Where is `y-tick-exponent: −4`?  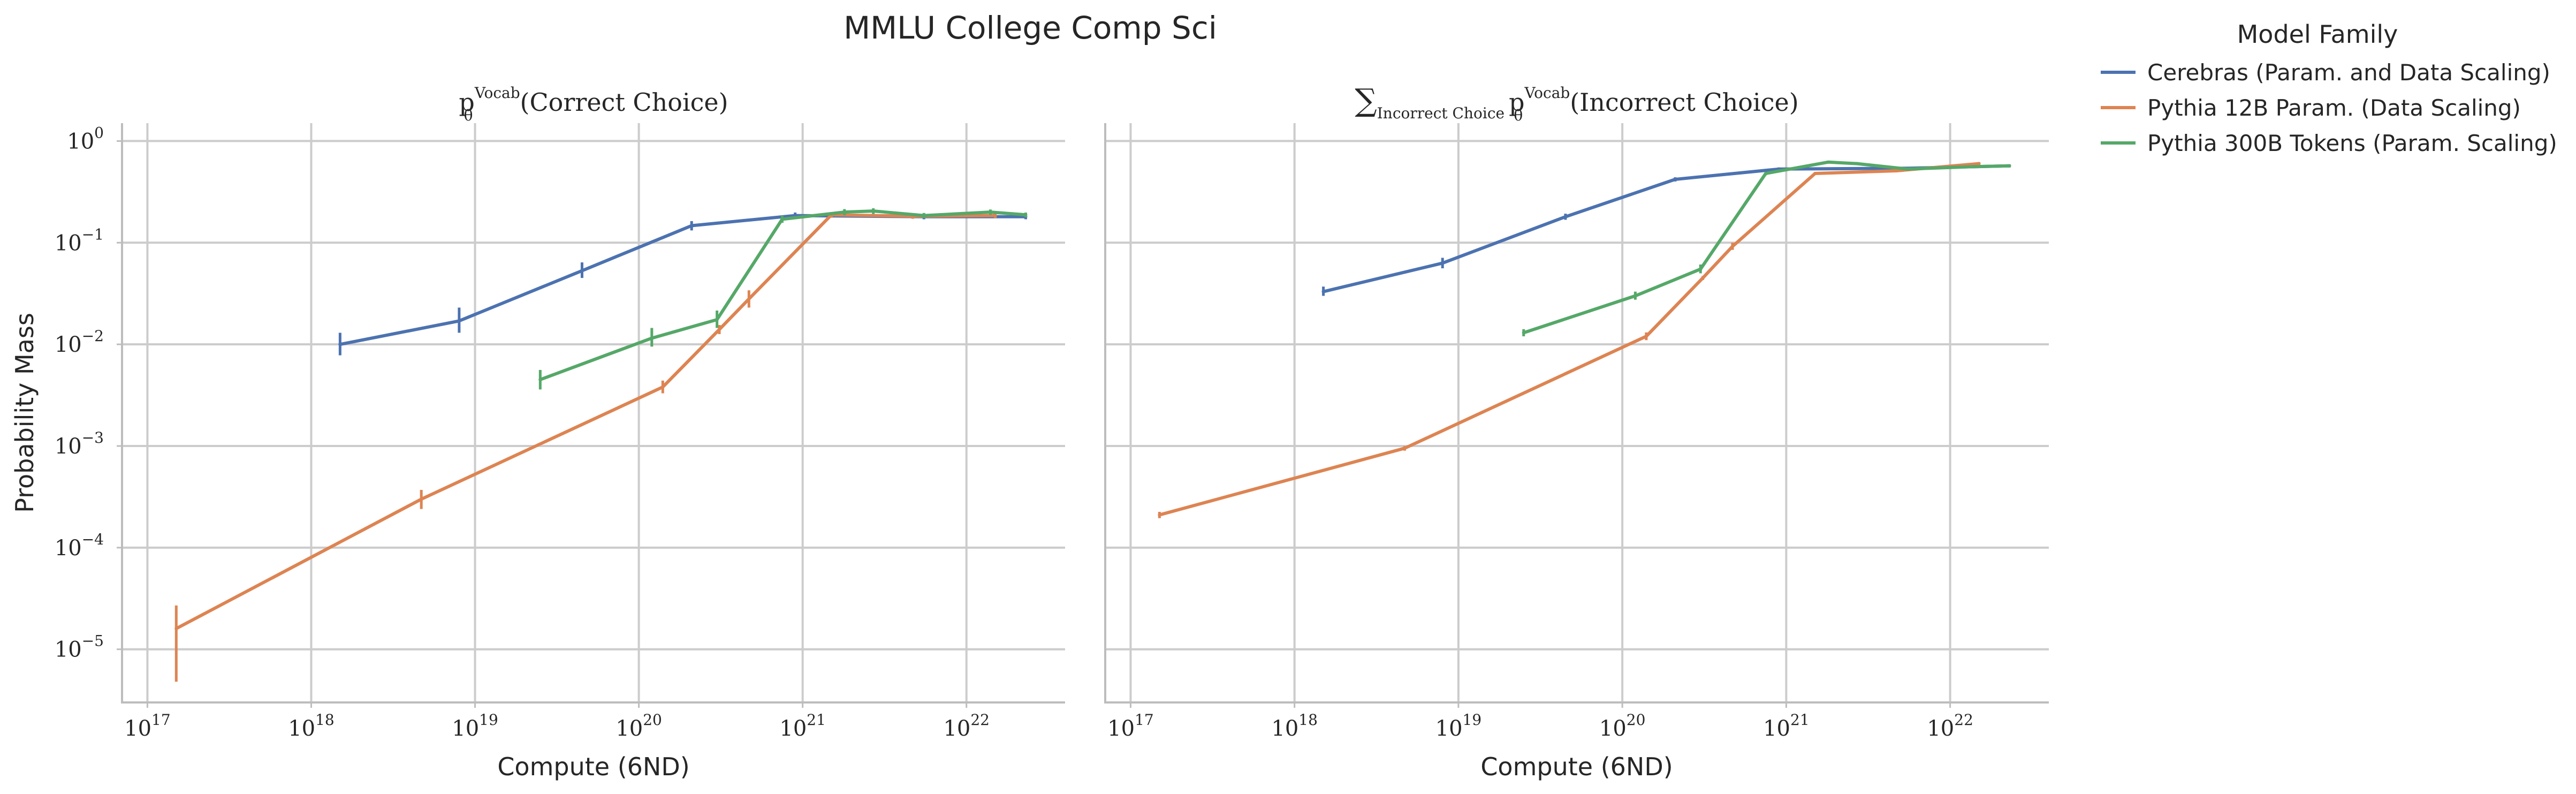
y-tick-exponent: −4 is located at coordinates (93, 539).